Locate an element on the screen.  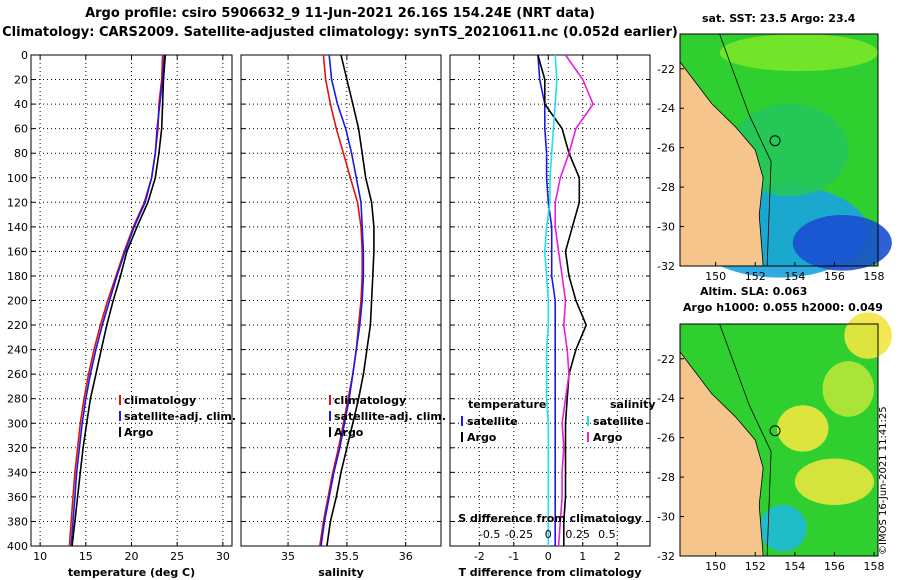
depth-tick-label: 200 is located at coordinates (17, 301).